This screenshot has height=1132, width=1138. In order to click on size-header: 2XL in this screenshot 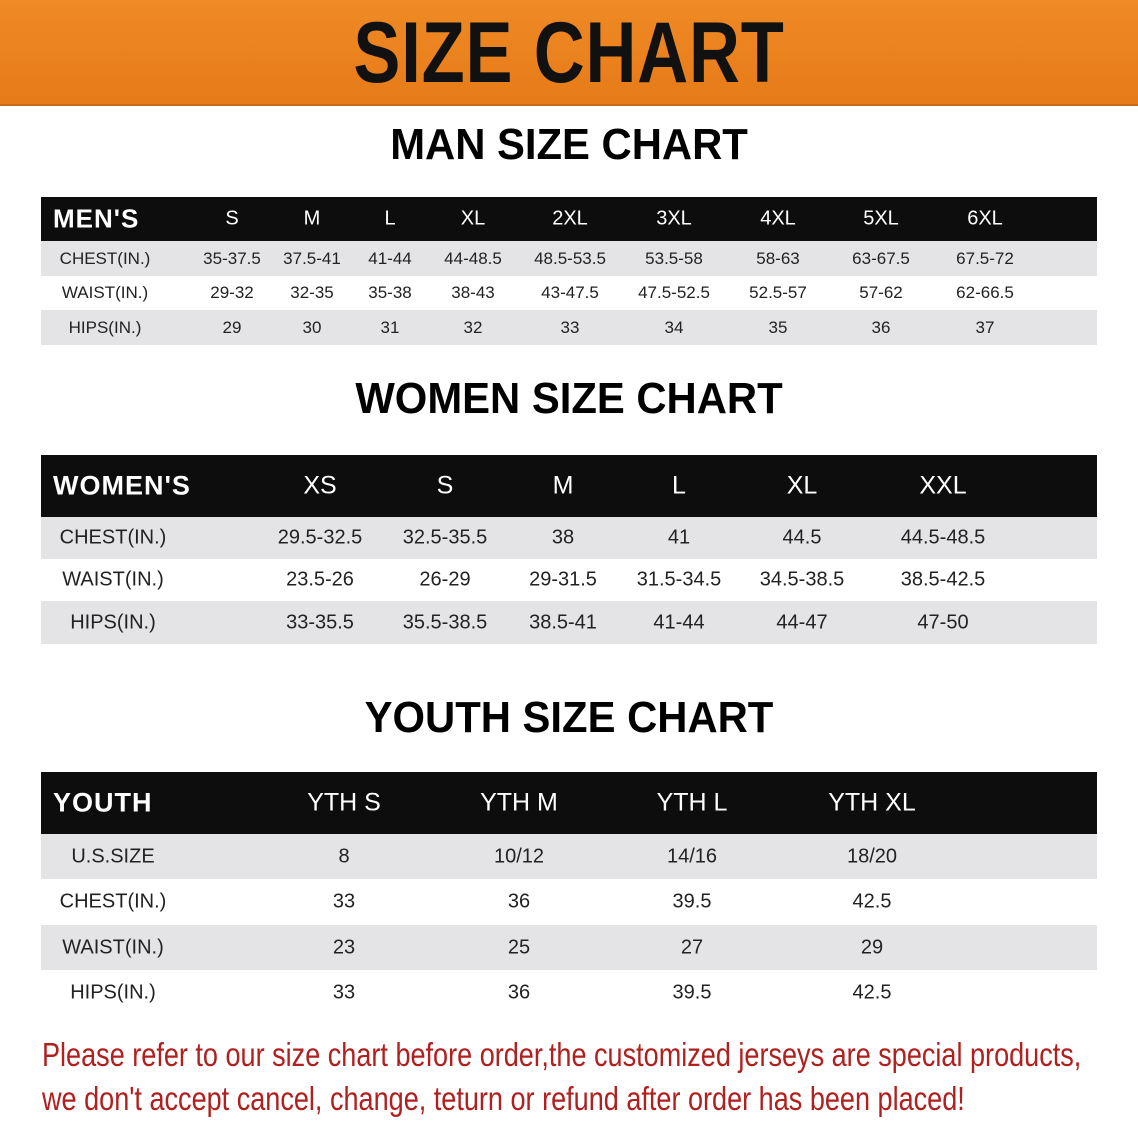, I will do `click(570, 218)`.